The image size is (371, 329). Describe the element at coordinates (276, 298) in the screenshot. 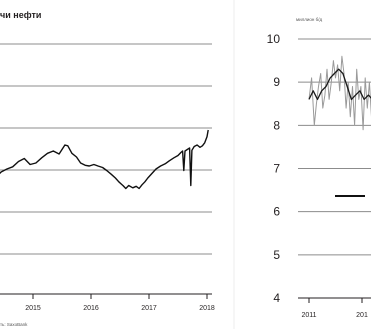

I see `right-y-tick-label-0: 4` at that location.